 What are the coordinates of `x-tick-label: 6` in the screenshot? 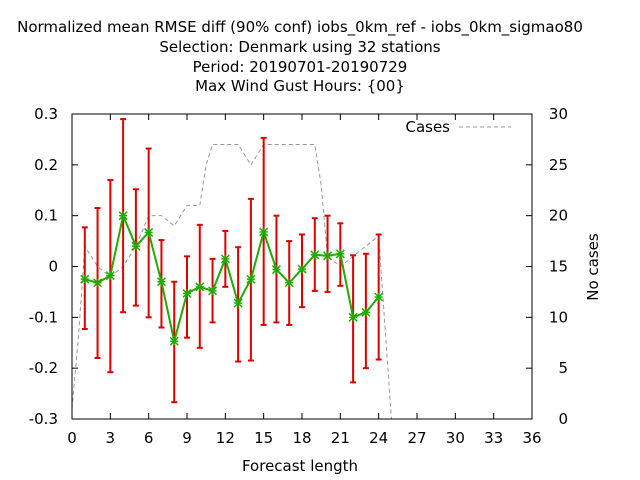 It's located at (149, 438).